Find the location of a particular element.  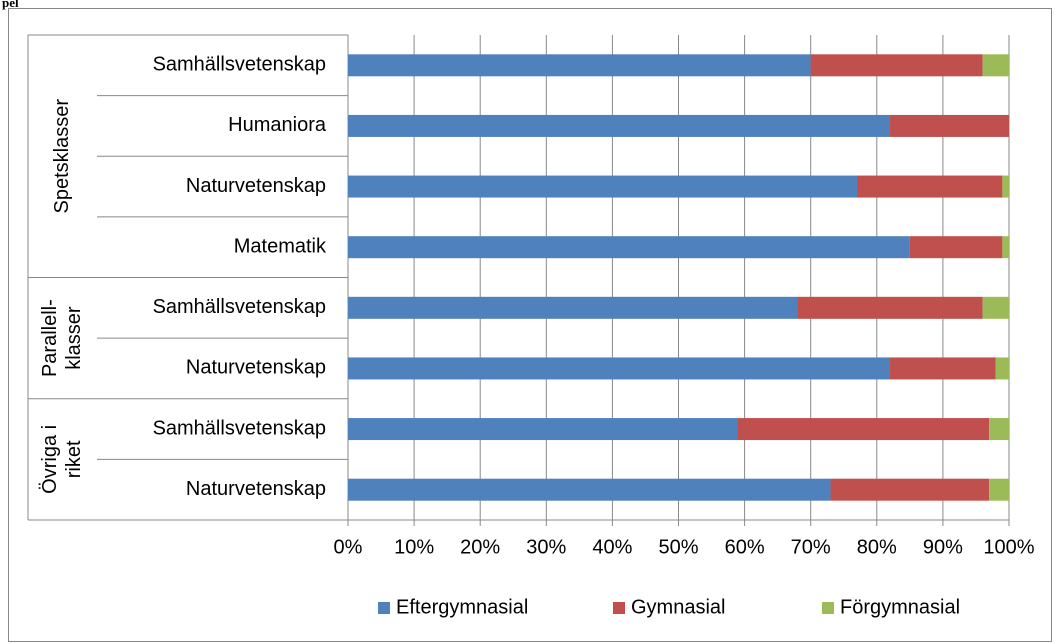

legend-label: Eftergymnasial is located at coordinates (462, 607).